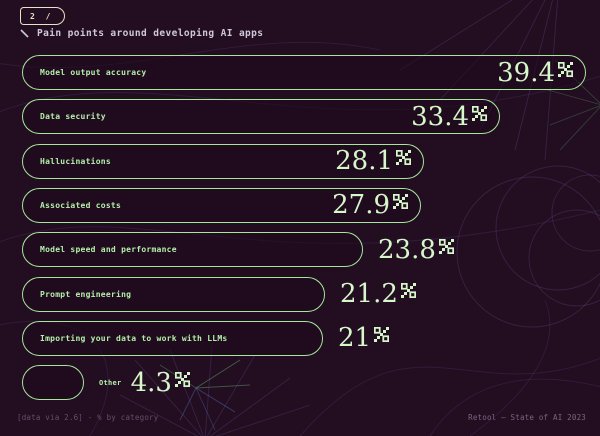 This screenshot has width=600, height=436. I want to click on bar-value-group: 33.4, so click(449, 117).